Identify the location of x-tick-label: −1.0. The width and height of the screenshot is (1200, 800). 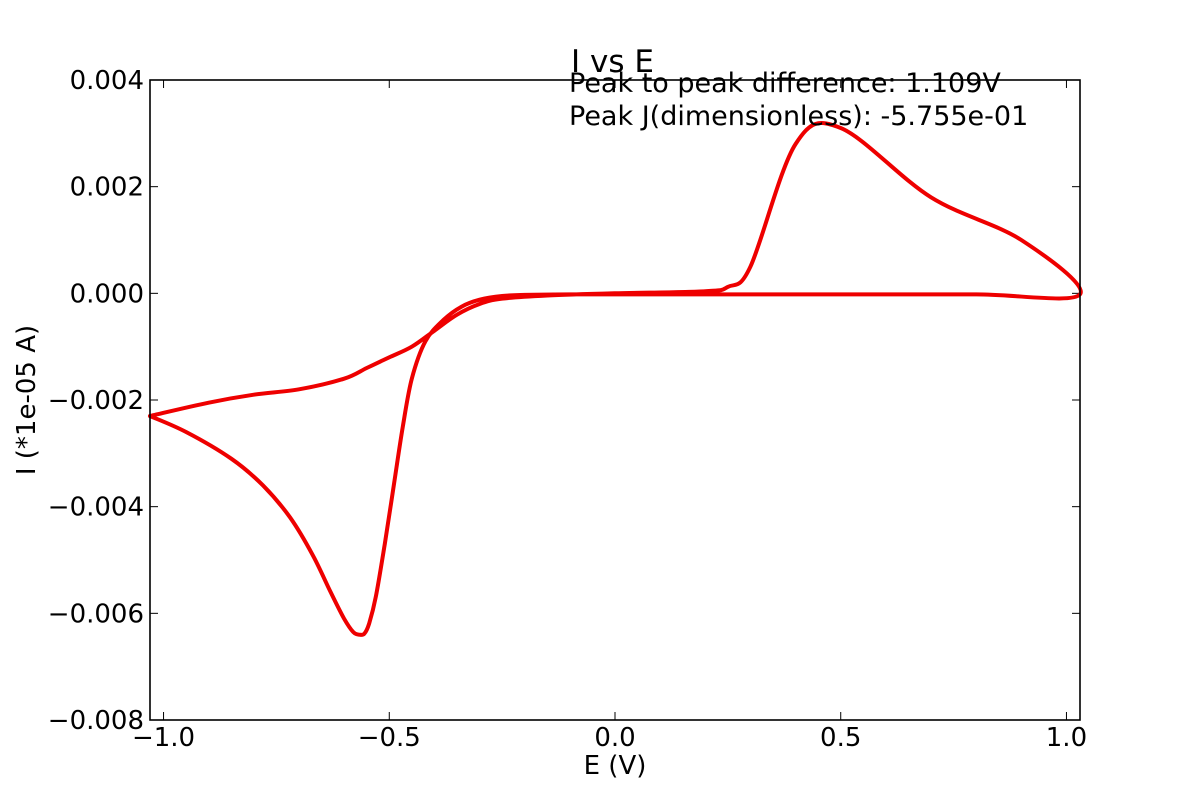
(163, 738).